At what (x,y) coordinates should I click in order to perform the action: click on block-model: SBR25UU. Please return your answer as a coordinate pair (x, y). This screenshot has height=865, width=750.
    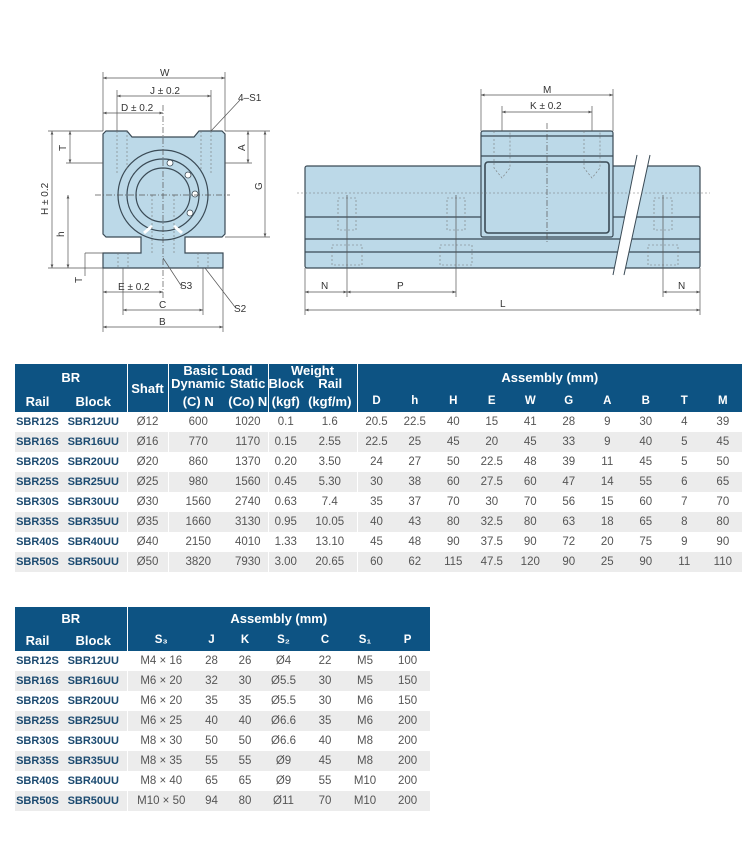
    Looking at the image, I should click on (94, 721).